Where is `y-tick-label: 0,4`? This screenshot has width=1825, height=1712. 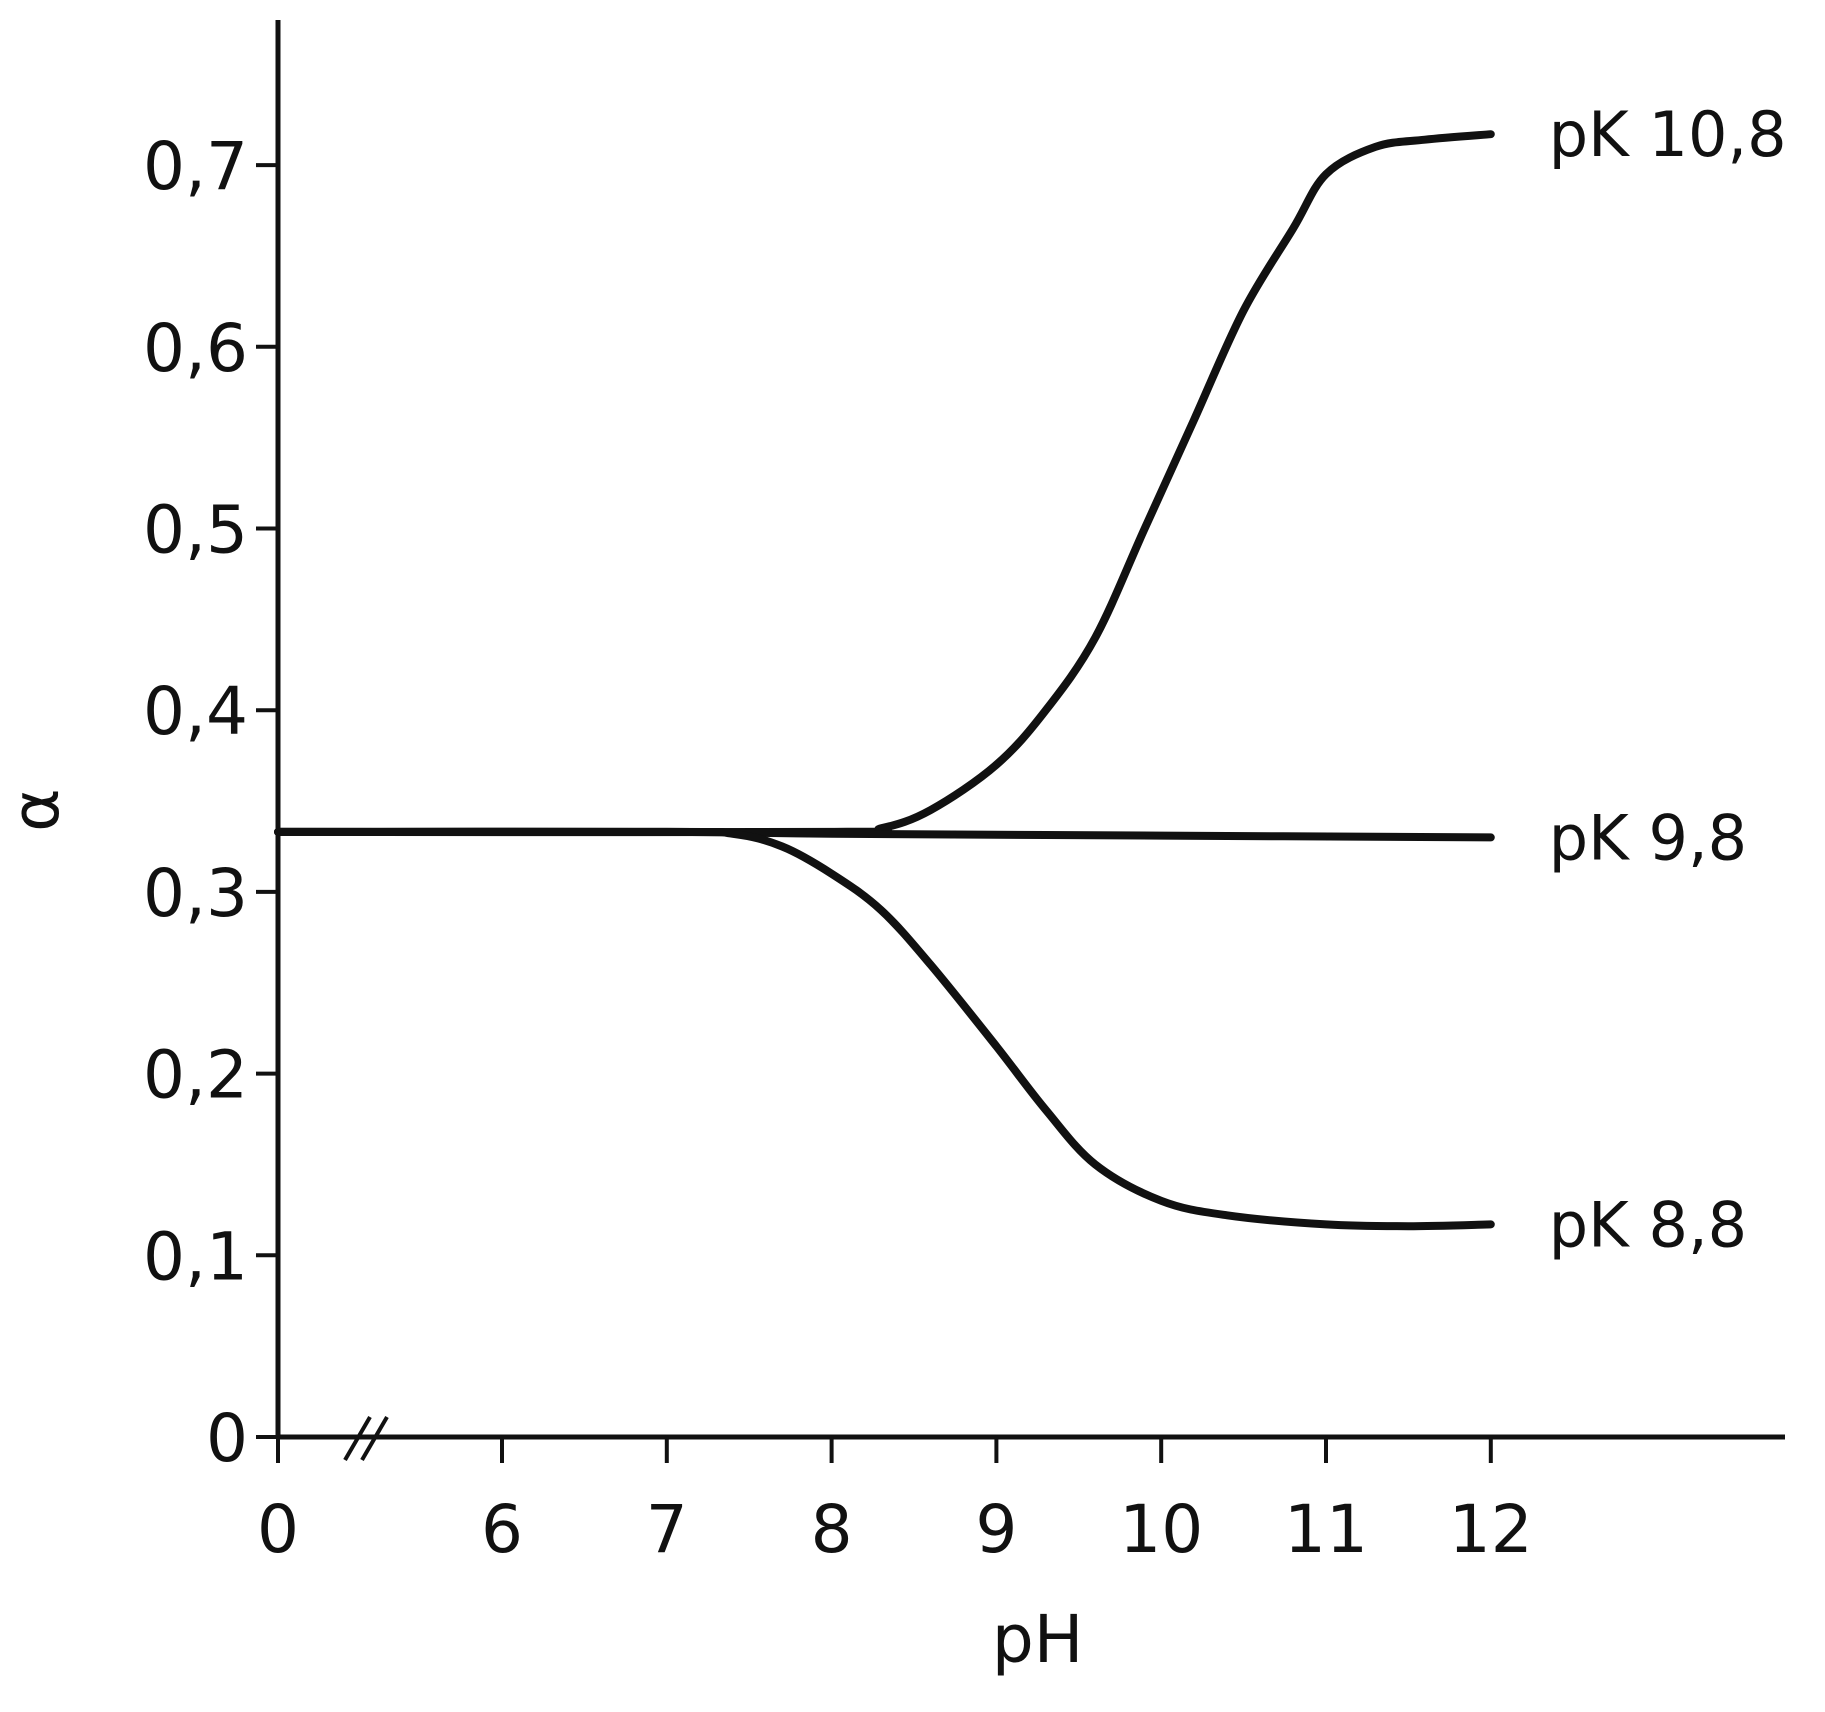 y-tick-label: 0,4 is located at coordinates (195, 711).